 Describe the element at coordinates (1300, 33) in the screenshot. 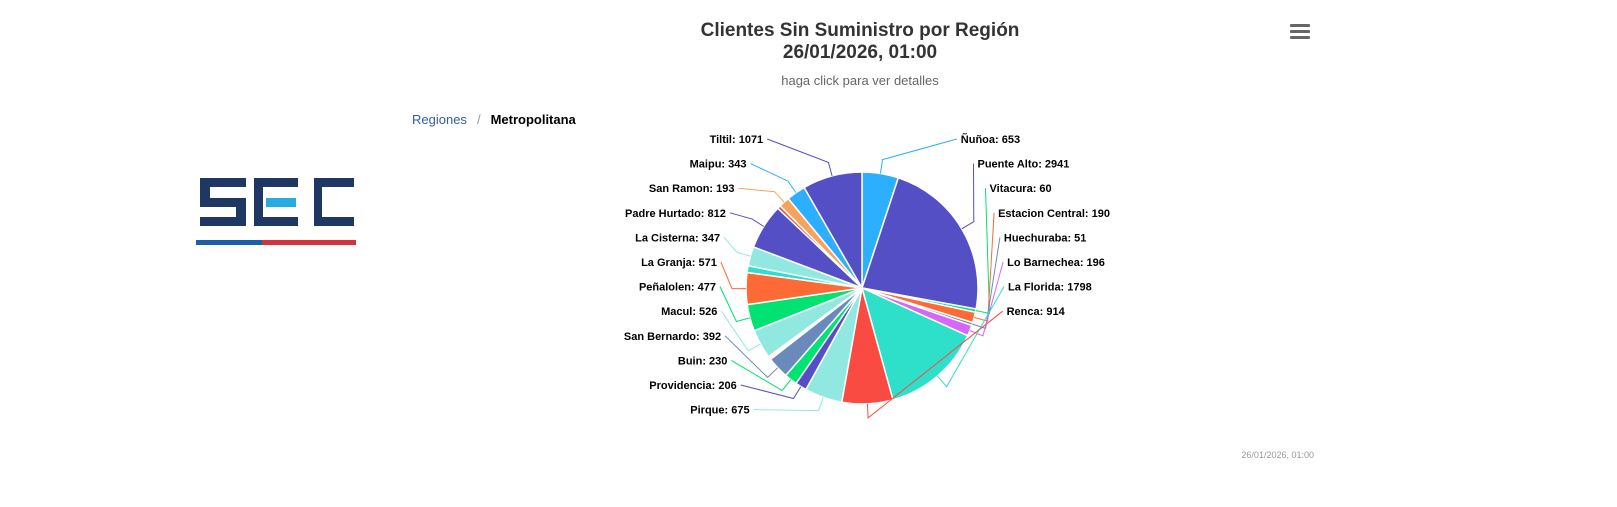

I see `hamburger-menu-icon` at that location.